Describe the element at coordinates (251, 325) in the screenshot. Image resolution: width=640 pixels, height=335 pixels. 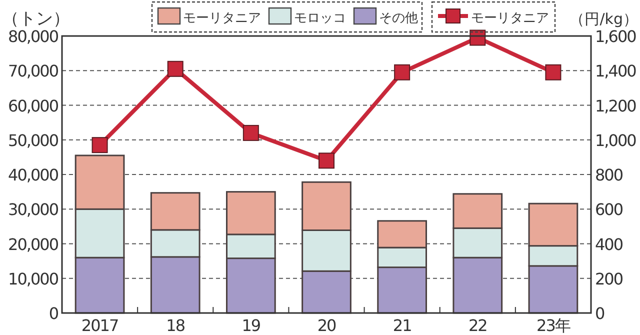
I see `x-tick-label: 19` at that location.